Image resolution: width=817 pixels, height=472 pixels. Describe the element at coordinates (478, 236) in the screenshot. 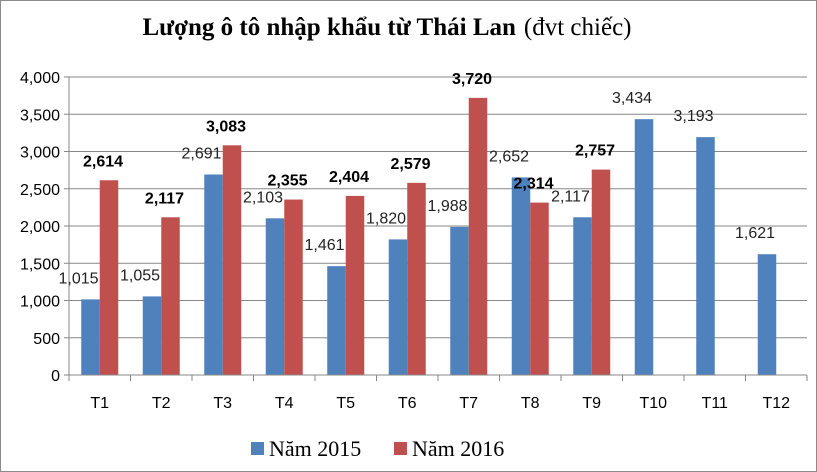

I see `bar-2016-t7` at that location.